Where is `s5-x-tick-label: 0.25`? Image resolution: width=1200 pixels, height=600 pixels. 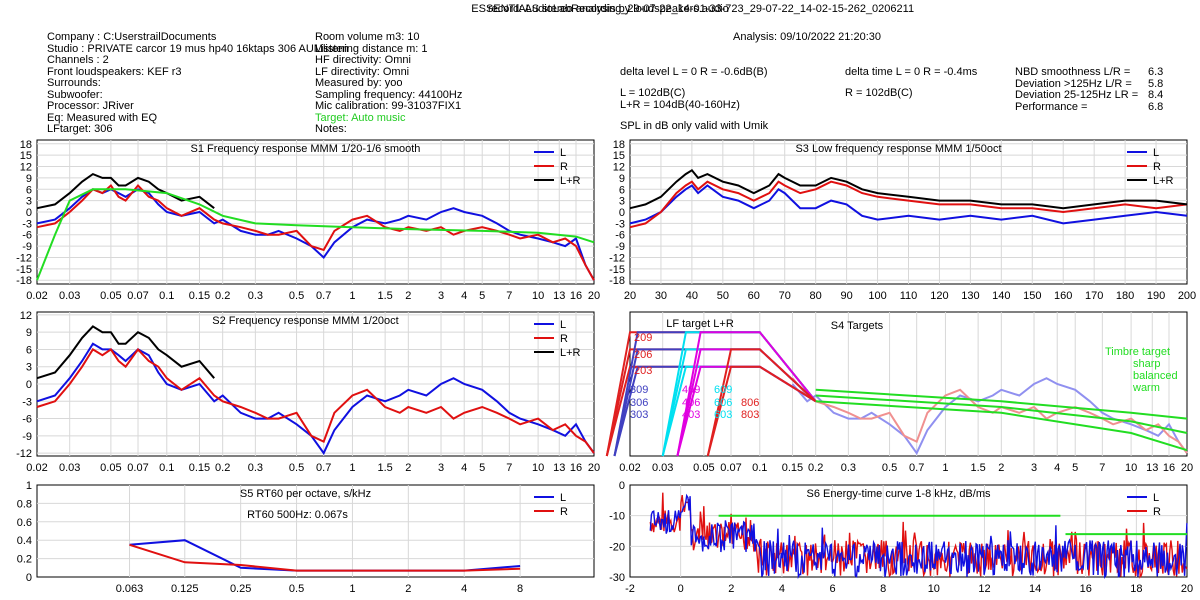 s5-x-tick-label: 0.25 is located at coordinates (240, 589).